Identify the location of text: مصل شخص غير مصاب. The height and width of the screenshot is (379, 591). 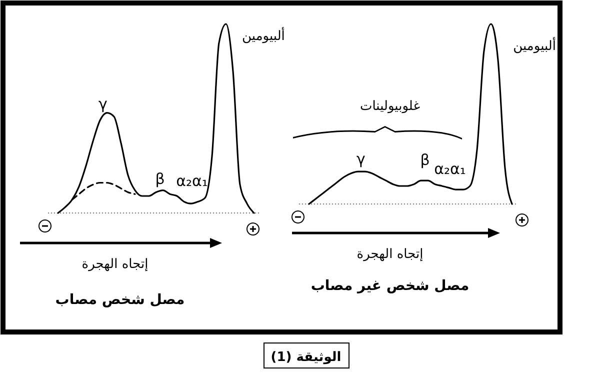
(390, 286).